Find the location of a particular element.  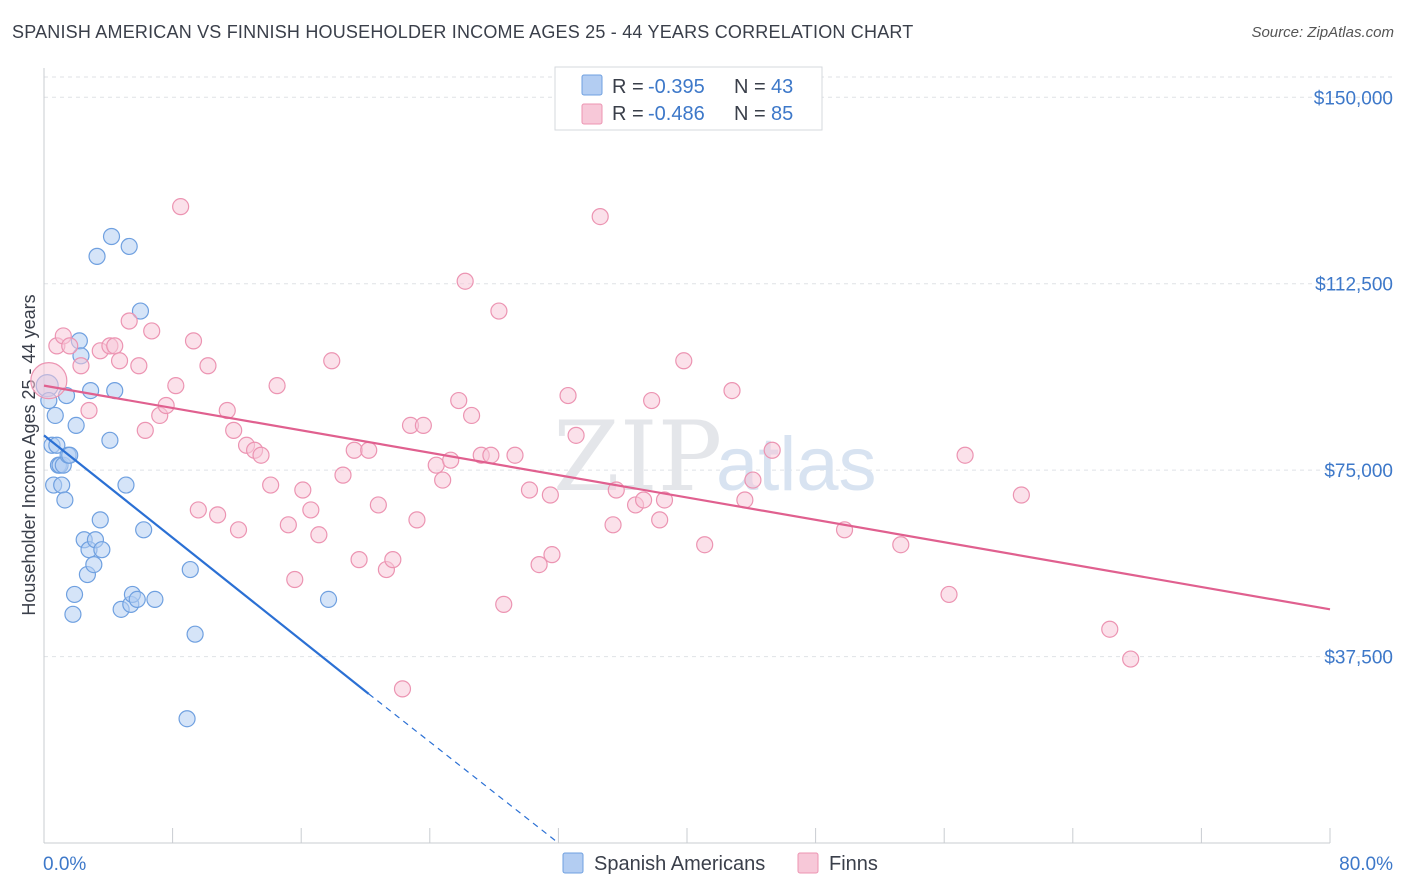

legend-n-value-0: 43 is located at coordinates (782, 87).